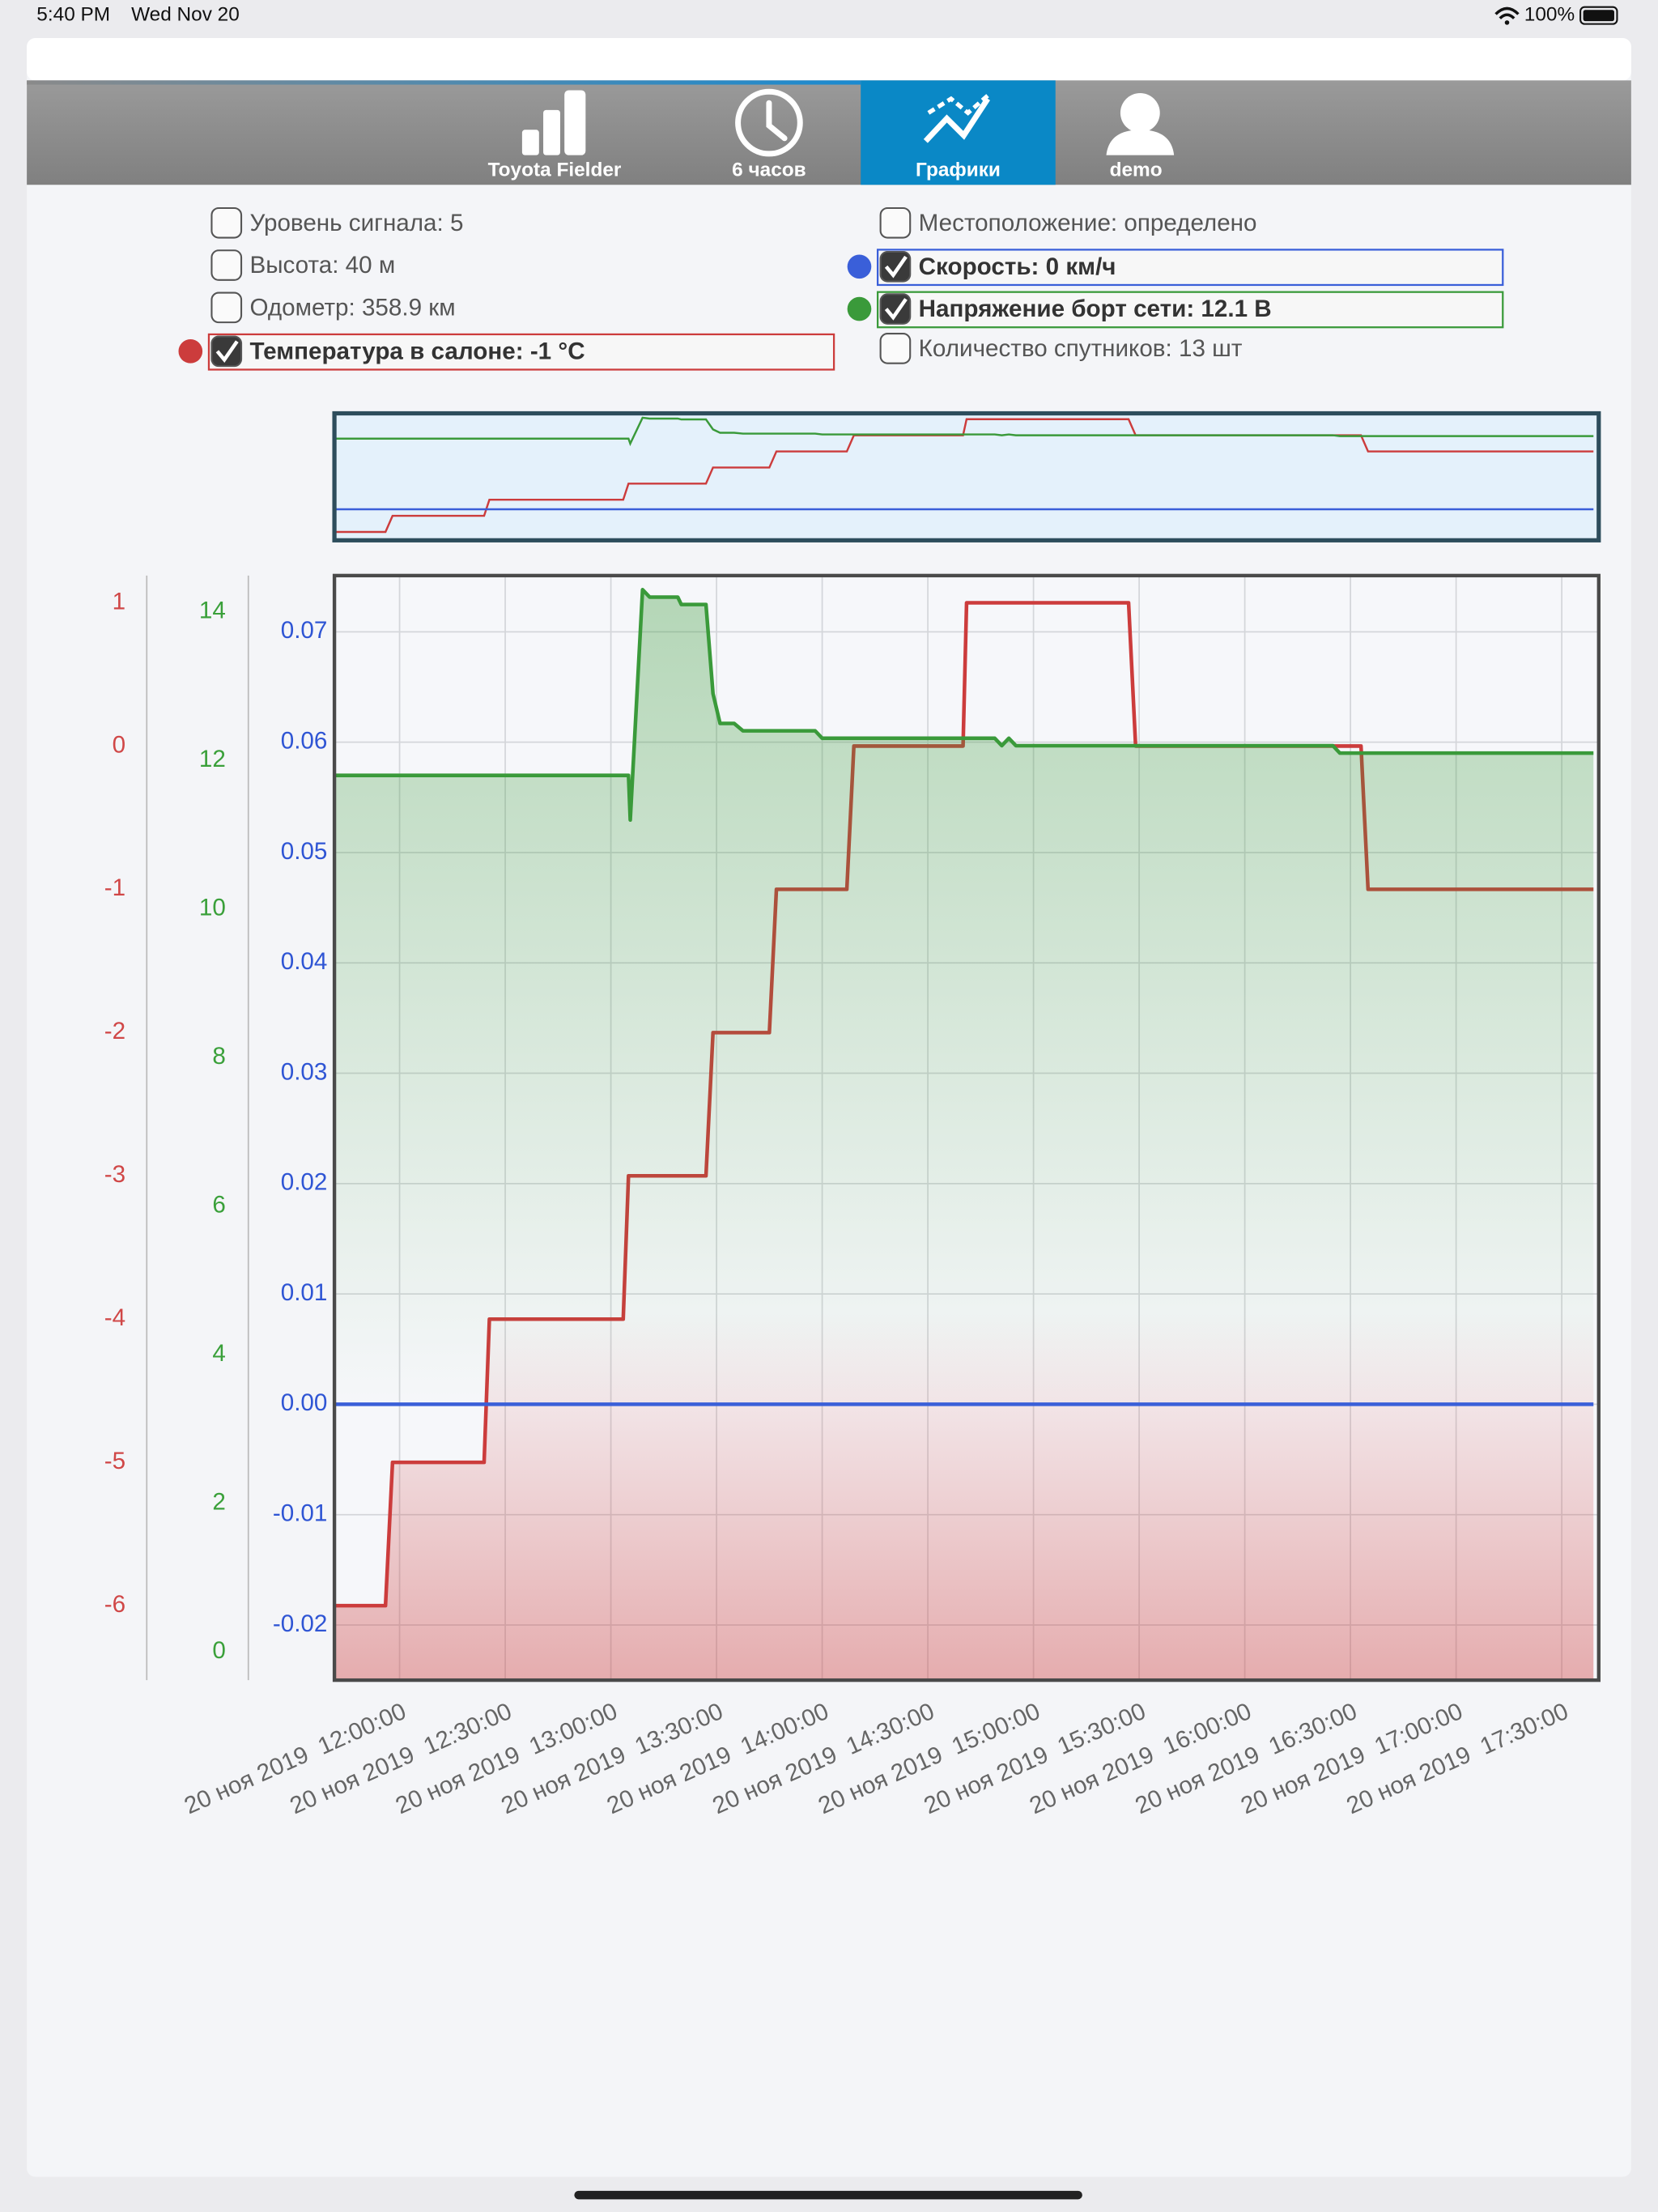 The width and height of the screenshot is (1658, 2212). What do you see at coordinates (114, 1318) in the screenshot?
I see `y3-tick-label: -4` at bounding box center [114, 1318].